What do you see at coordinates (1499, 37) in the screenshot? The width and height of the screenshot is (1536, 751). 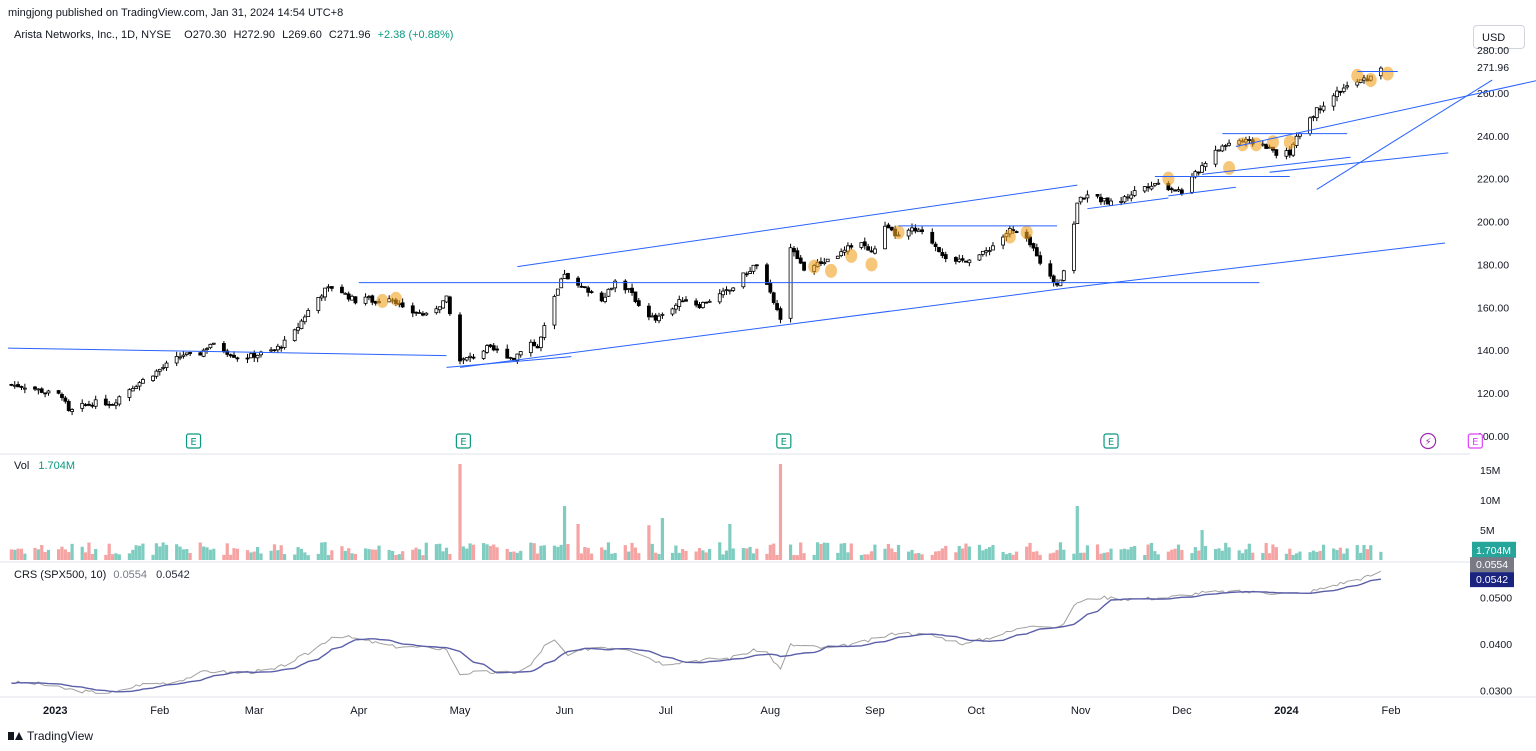 I see `currency-selector: USD` at bounding box center [1499, 37].